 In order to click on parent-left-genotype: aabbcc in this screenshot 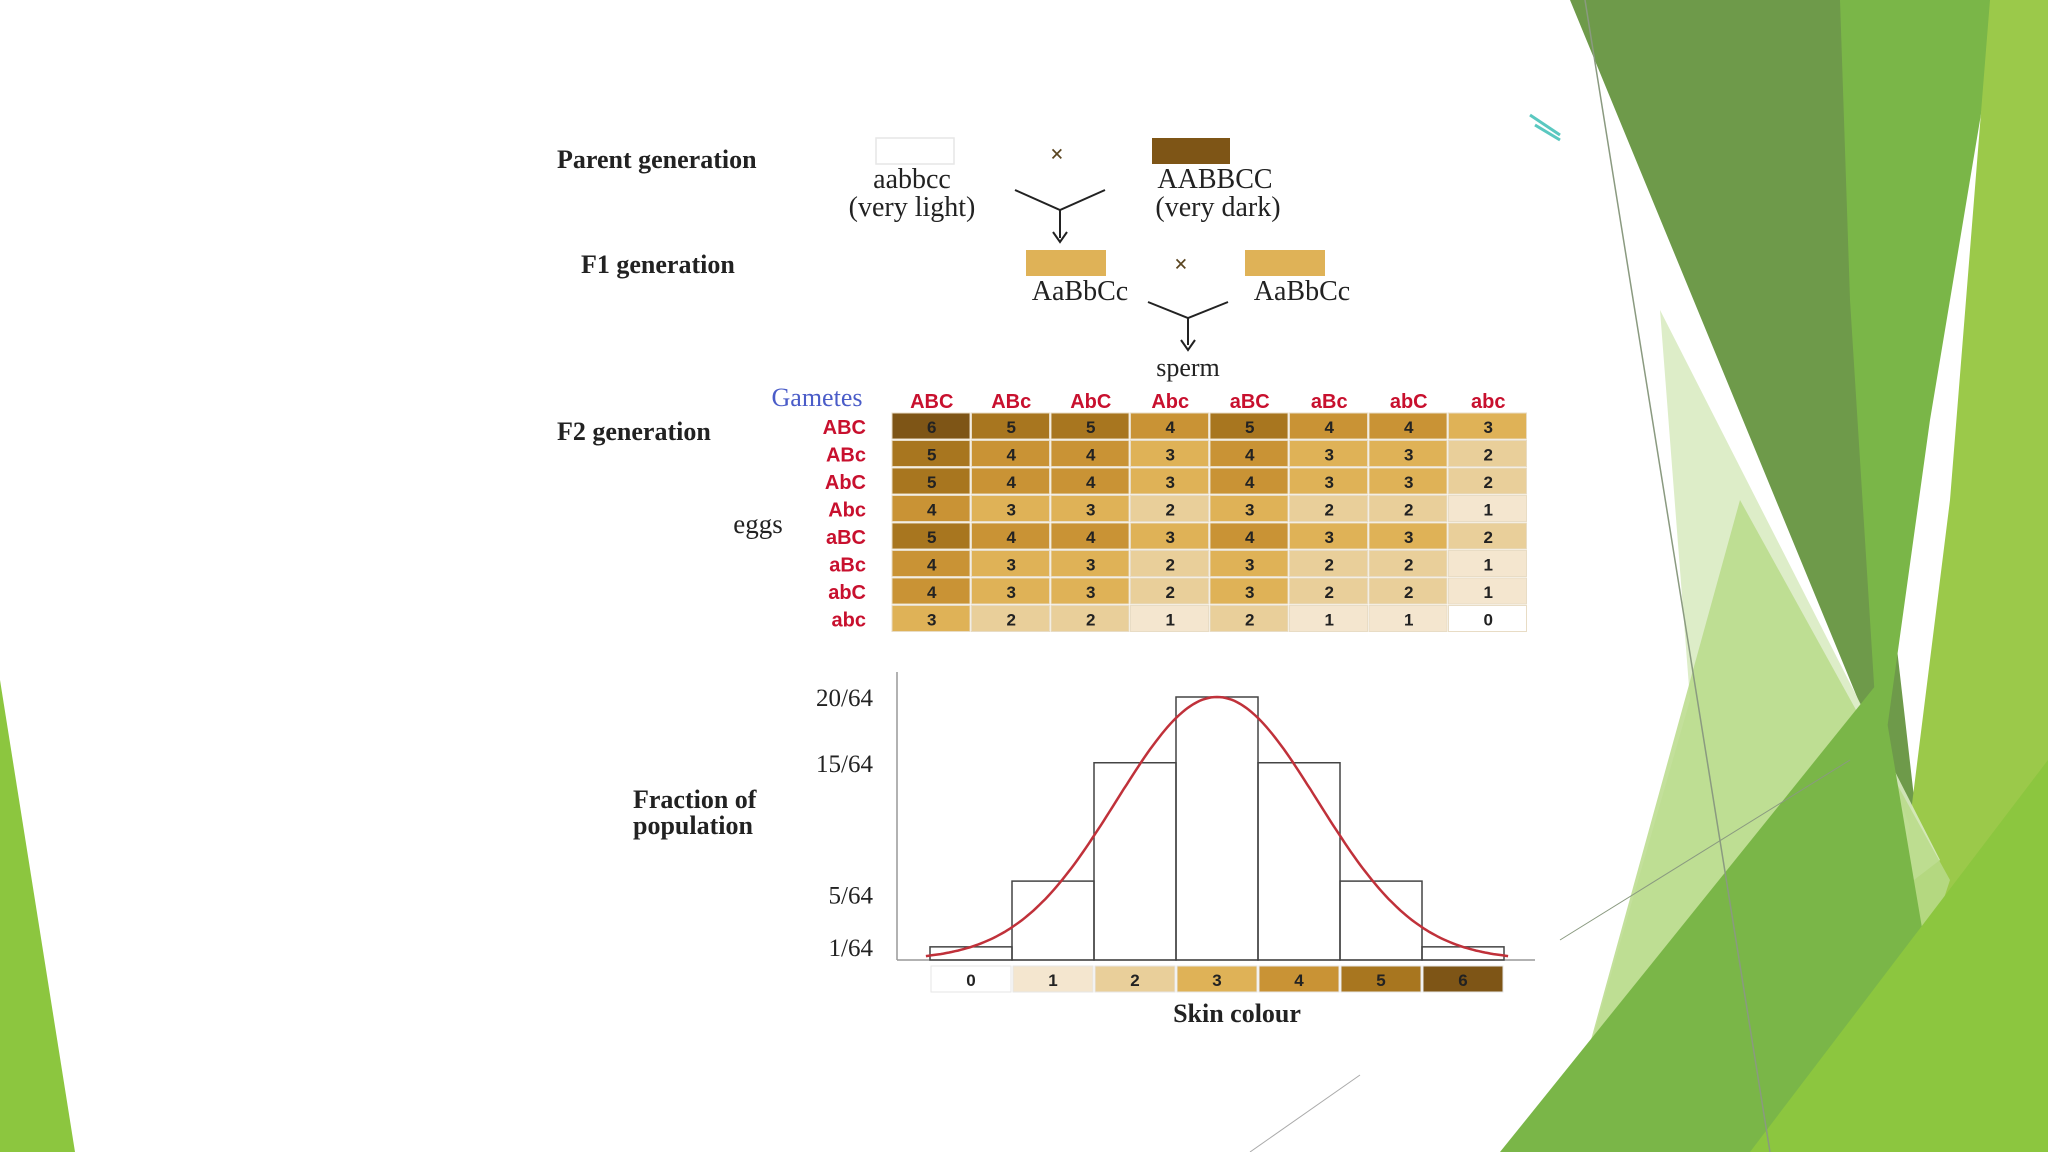, I will do `click(912, 179)`.